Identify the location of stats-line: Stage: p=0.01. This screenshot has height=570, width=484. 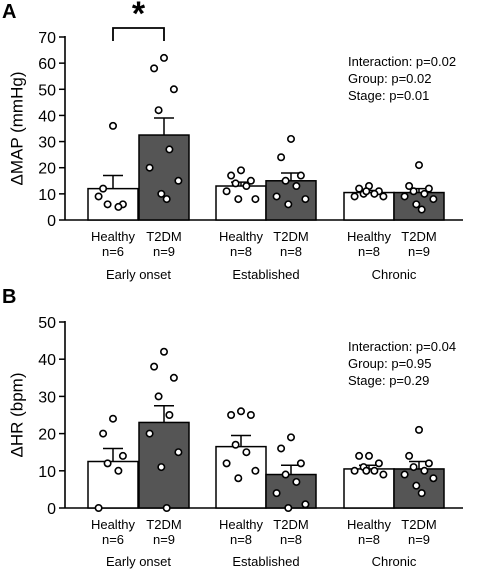
(388, 95).